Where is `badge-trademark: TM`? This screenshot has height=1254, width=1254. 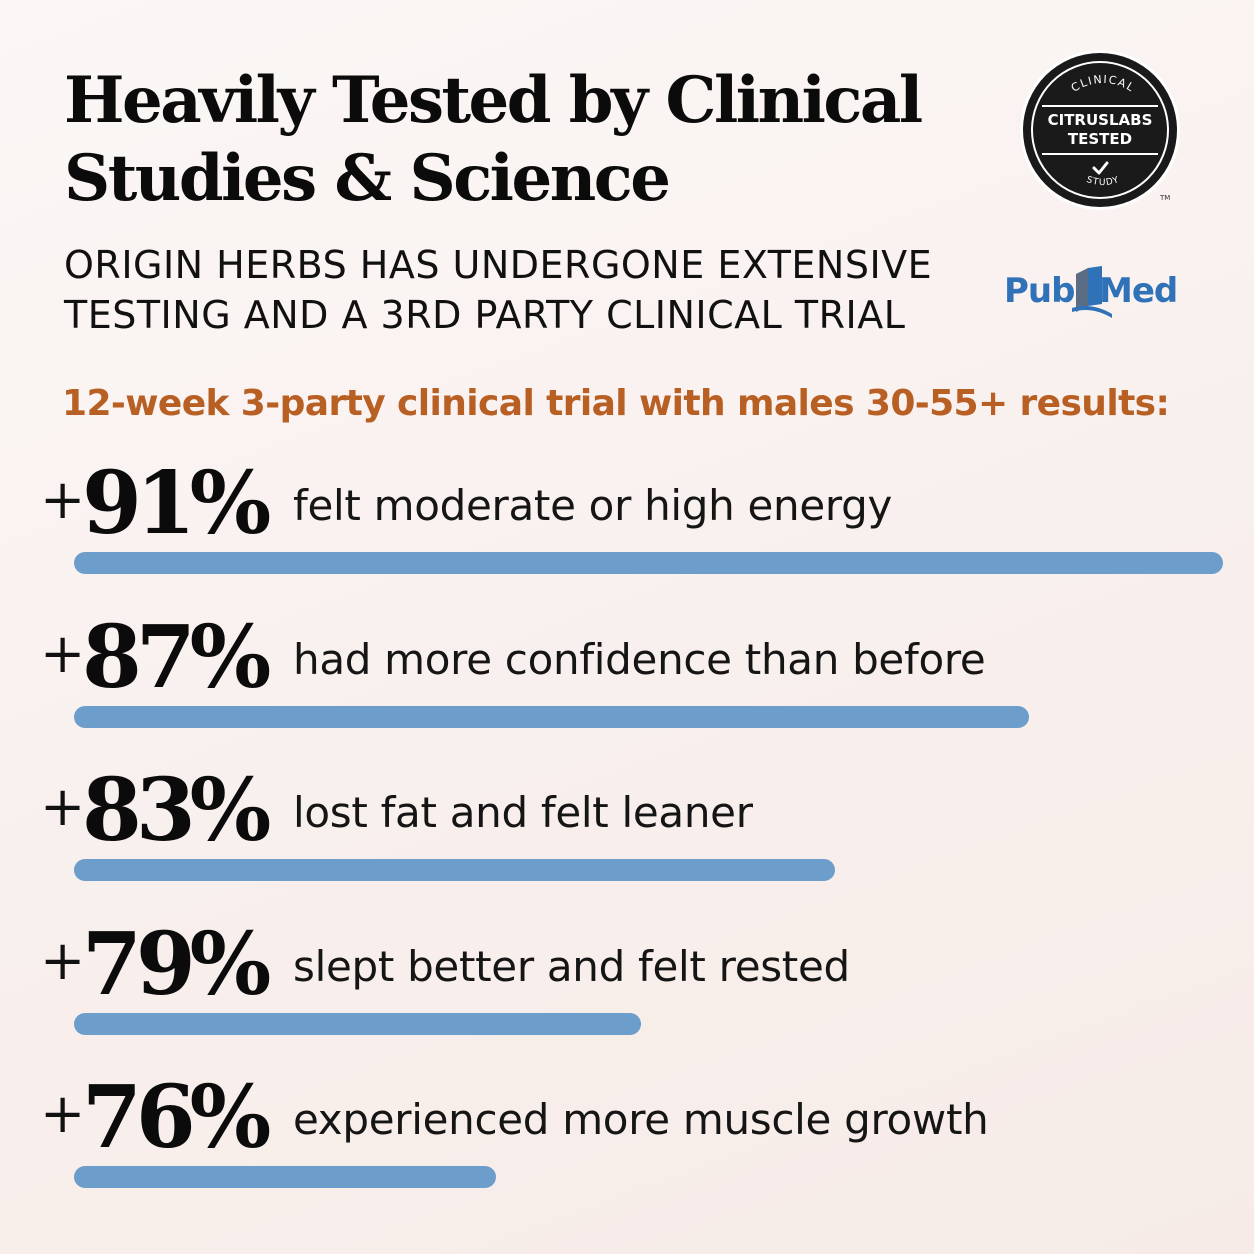 badge-trademark: TM is located at coordinates (1164, 198).